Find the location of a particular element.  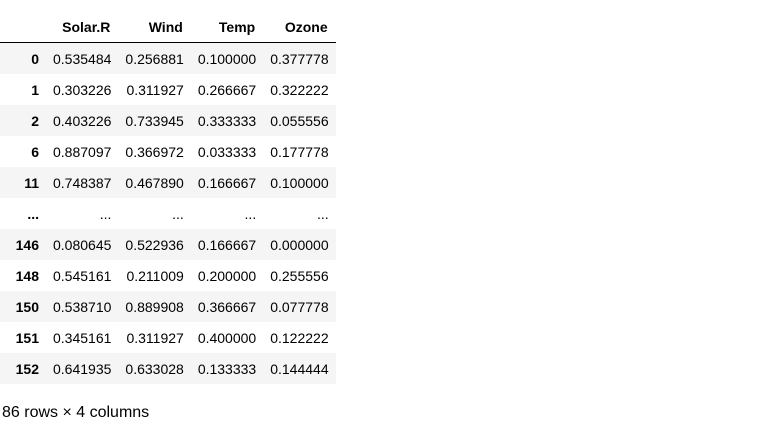

table-row: 6 0.887097 0.366972 0.033333 0.177778 is located at coordinates (168, 151).